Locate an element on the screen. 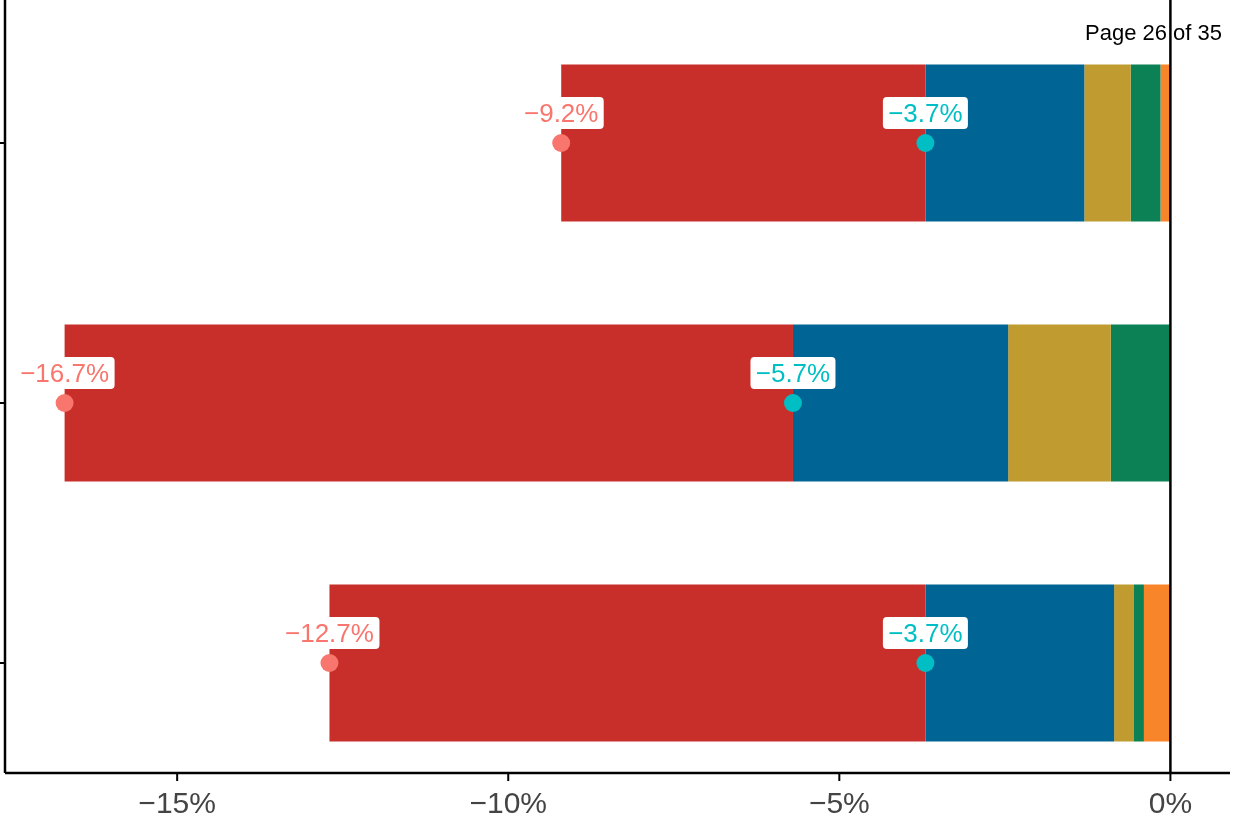  x-tick-label: −15% is located at coordinates (177, 802).